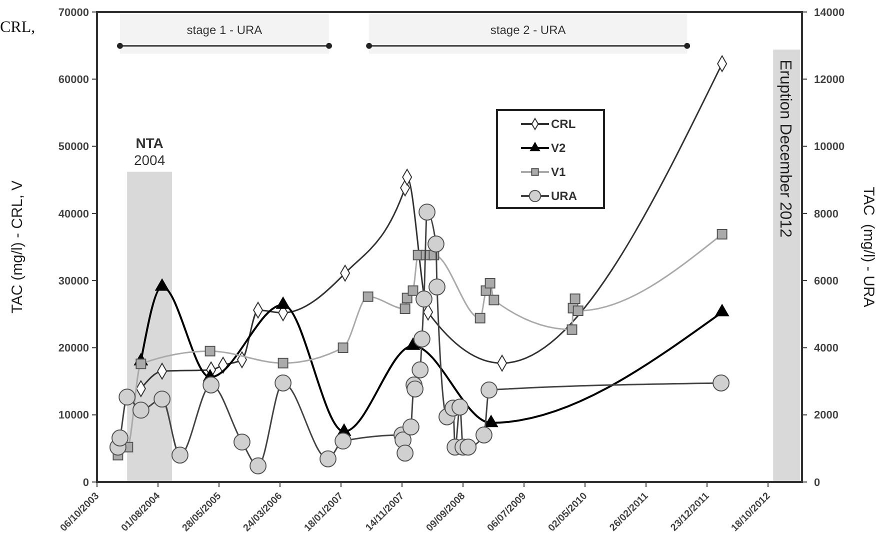 The height and width of the screenshot is (555, 886). What do you see at coordinates (817, 482) in the screenshot?
I see `y2-tick-label: 0` at bounding box center [817, 482].